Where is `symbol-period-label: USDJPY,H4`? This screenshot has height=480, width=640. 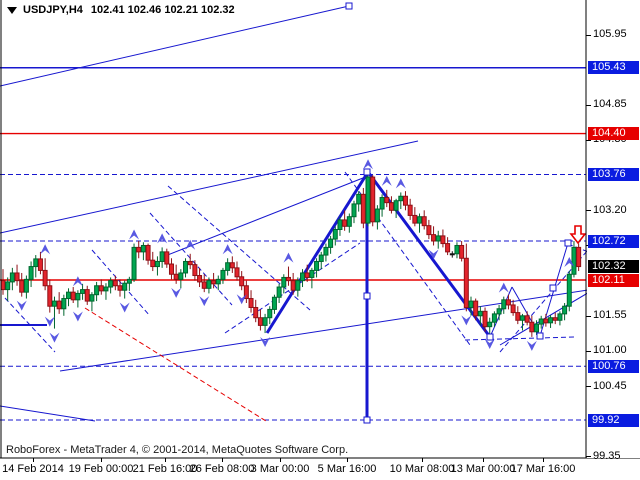 symbol-period-label: USDJPY,H4 is located at coordinates (53, 10).